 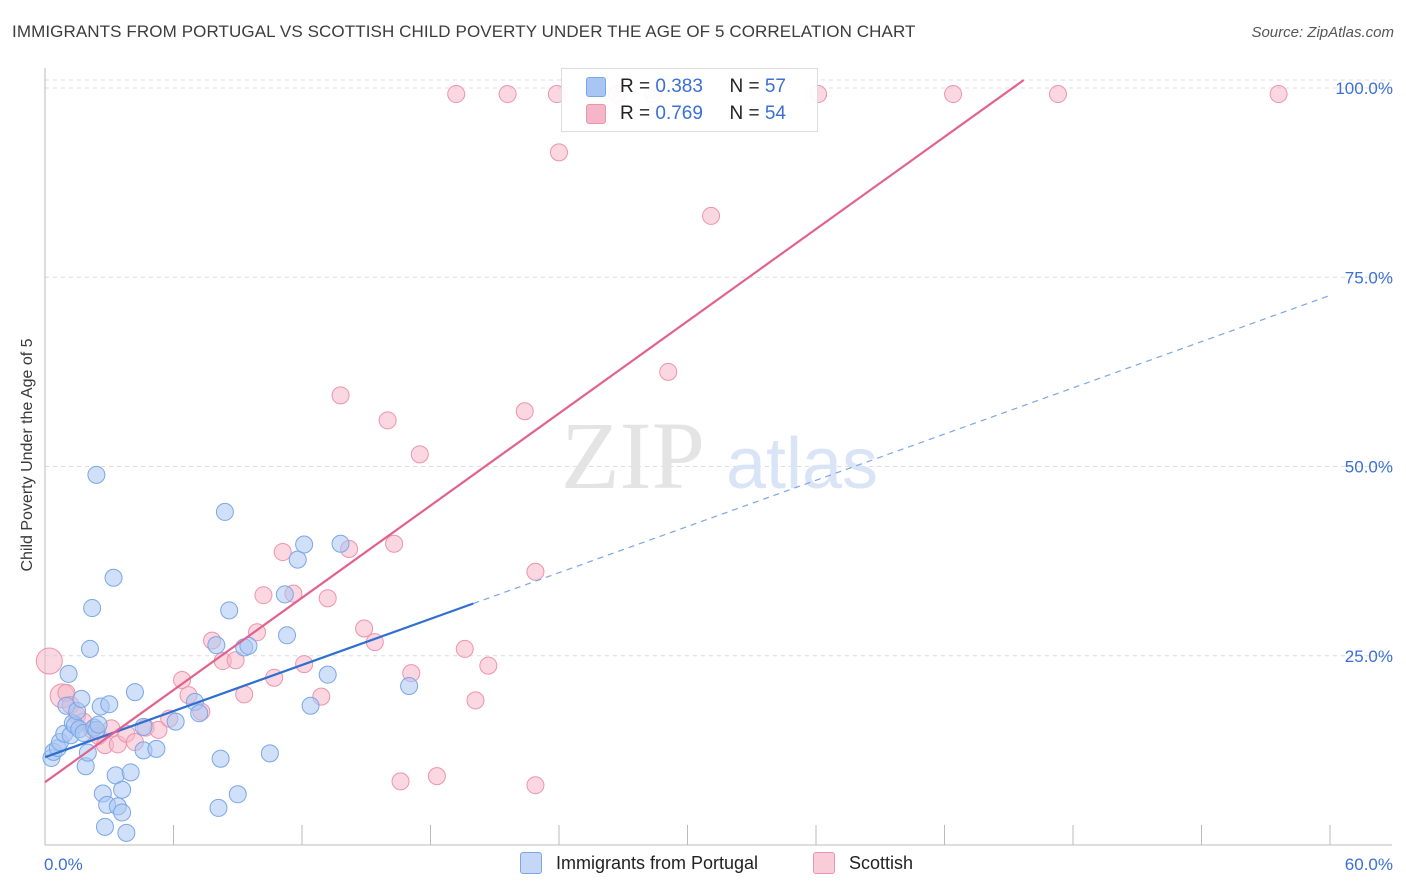 What do you see at coordinates (1322, 32) in the screenshot?
I see `source-label: Source: ZipAtlas.com` at bounding box center [1322, 32].